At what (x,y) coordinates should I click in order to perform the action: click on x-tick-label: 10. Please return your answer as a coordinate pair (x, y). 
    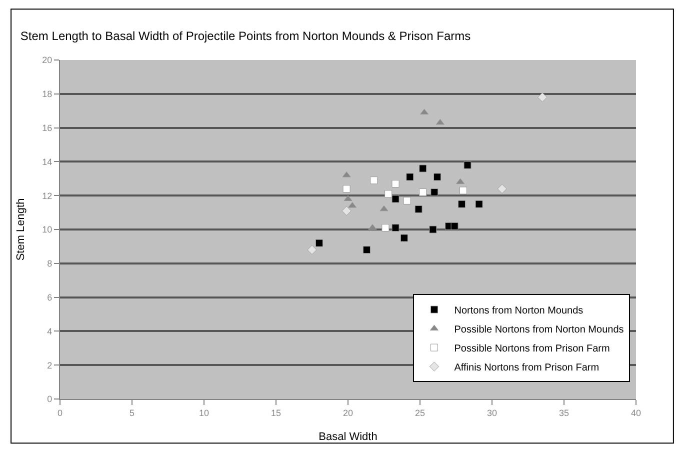
    Looking at the image, I should click on (204, 413).